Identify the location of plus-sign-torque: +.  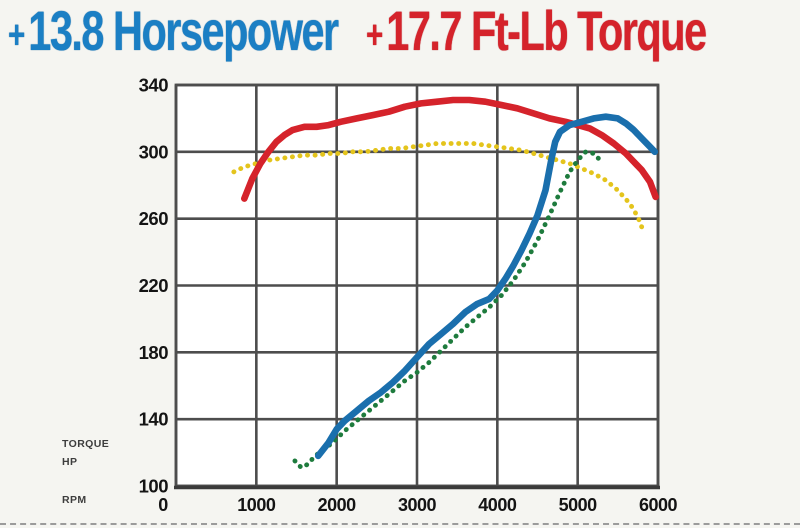
(374, 35).